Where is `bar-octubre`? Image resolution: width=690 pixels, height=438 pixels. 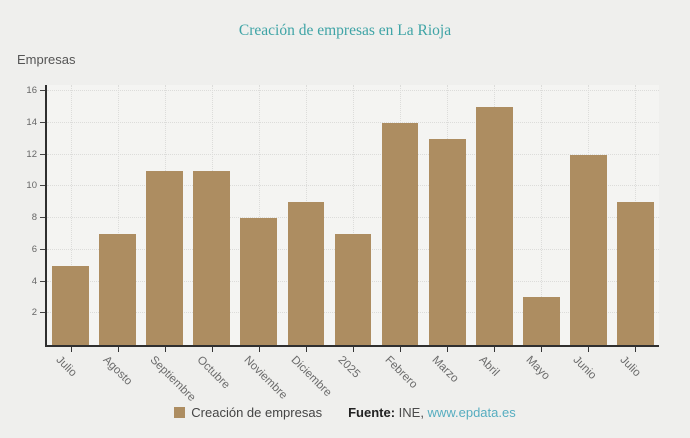 bar-octubre is located at coordinates (212, 257).